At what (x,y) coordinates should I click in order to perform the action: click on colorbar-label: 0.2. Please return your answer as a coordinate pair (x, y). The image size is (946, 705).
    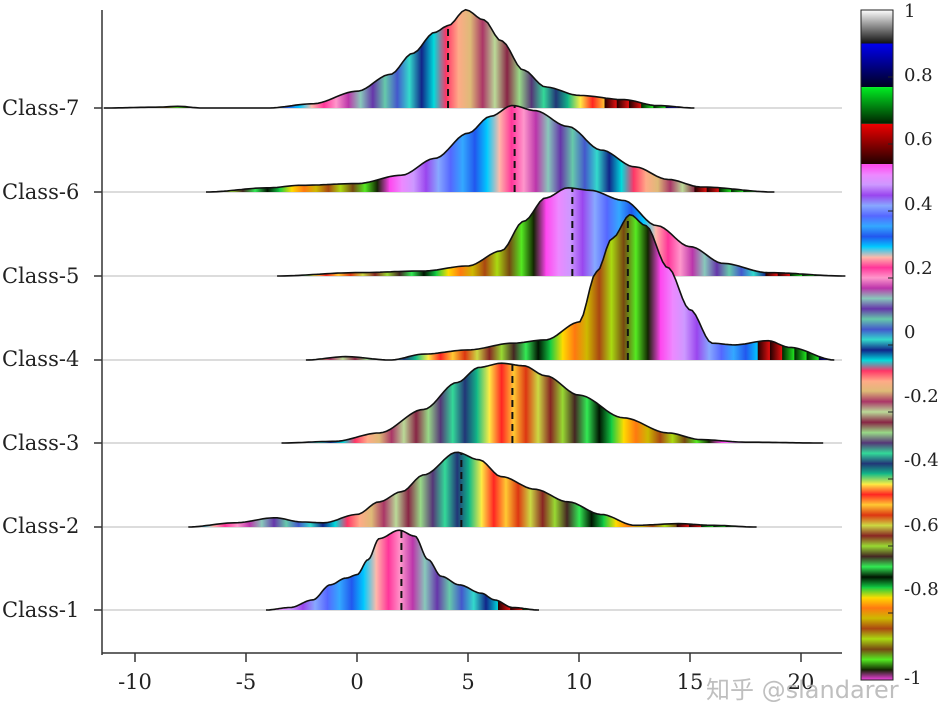
    Looking at the image, I should click on (918, 268).